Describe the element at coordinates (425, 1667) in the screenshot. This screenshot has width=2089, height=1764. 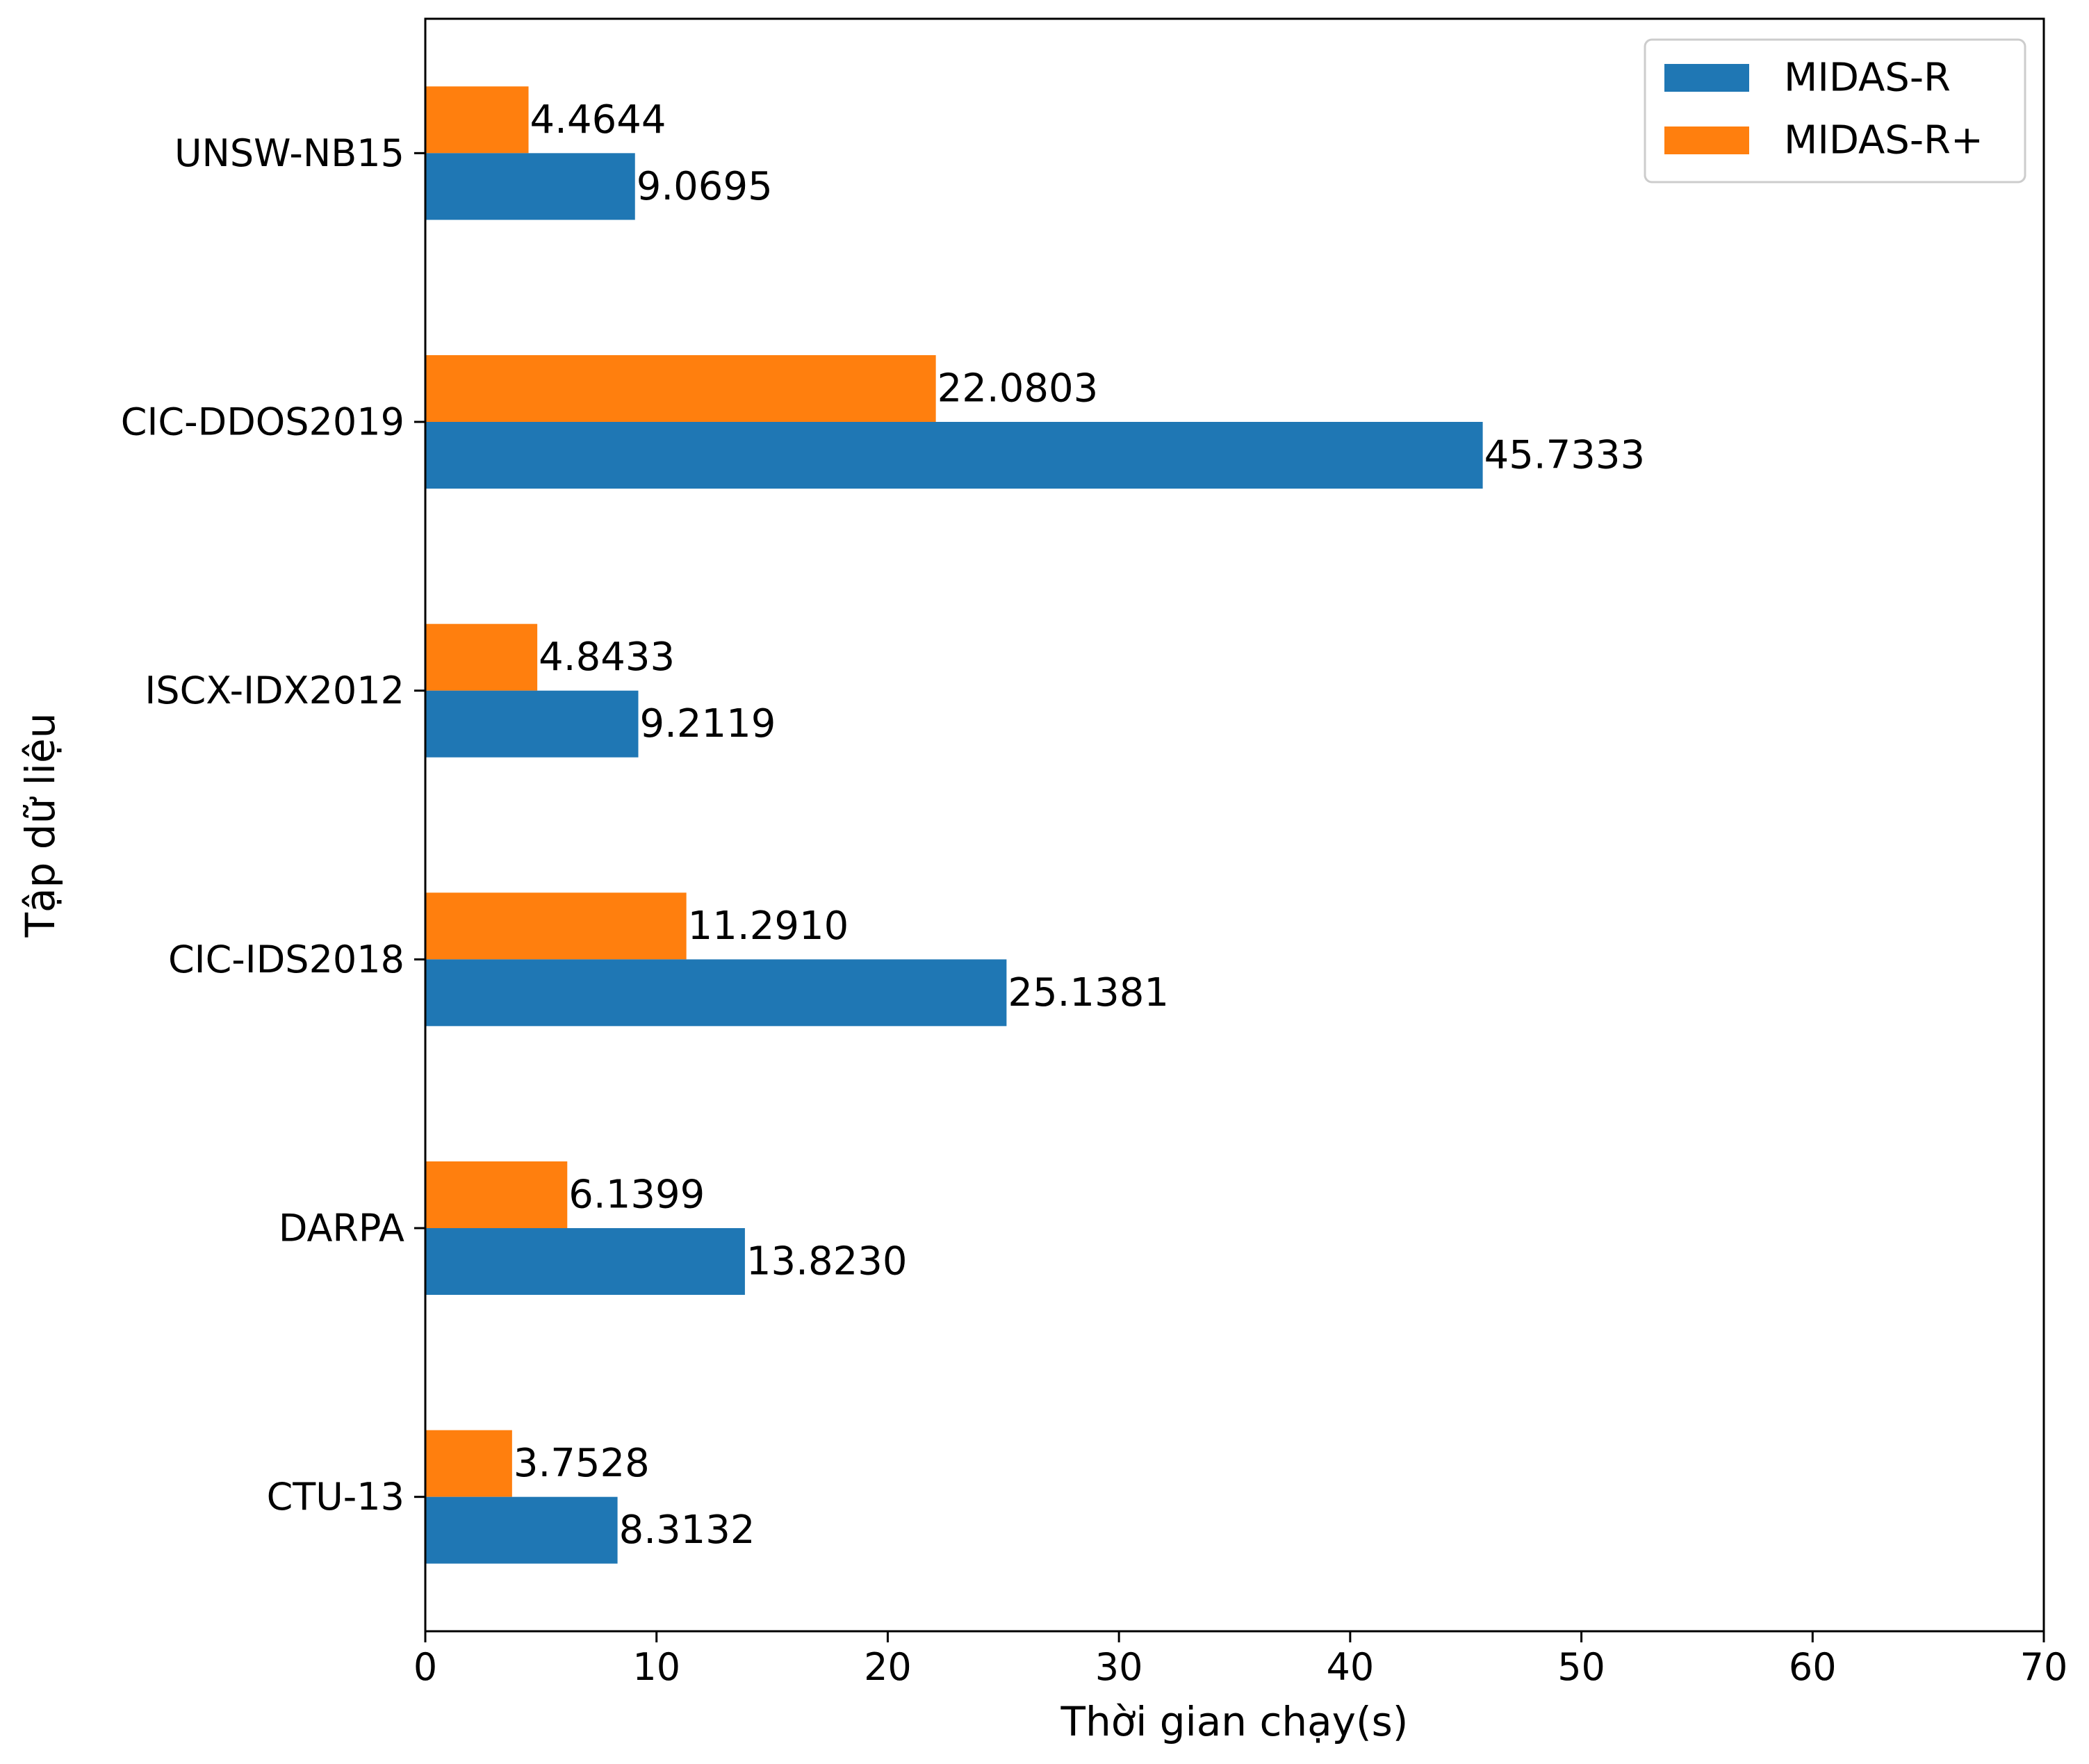
I see `x-tick-label-0: 0` at that location.